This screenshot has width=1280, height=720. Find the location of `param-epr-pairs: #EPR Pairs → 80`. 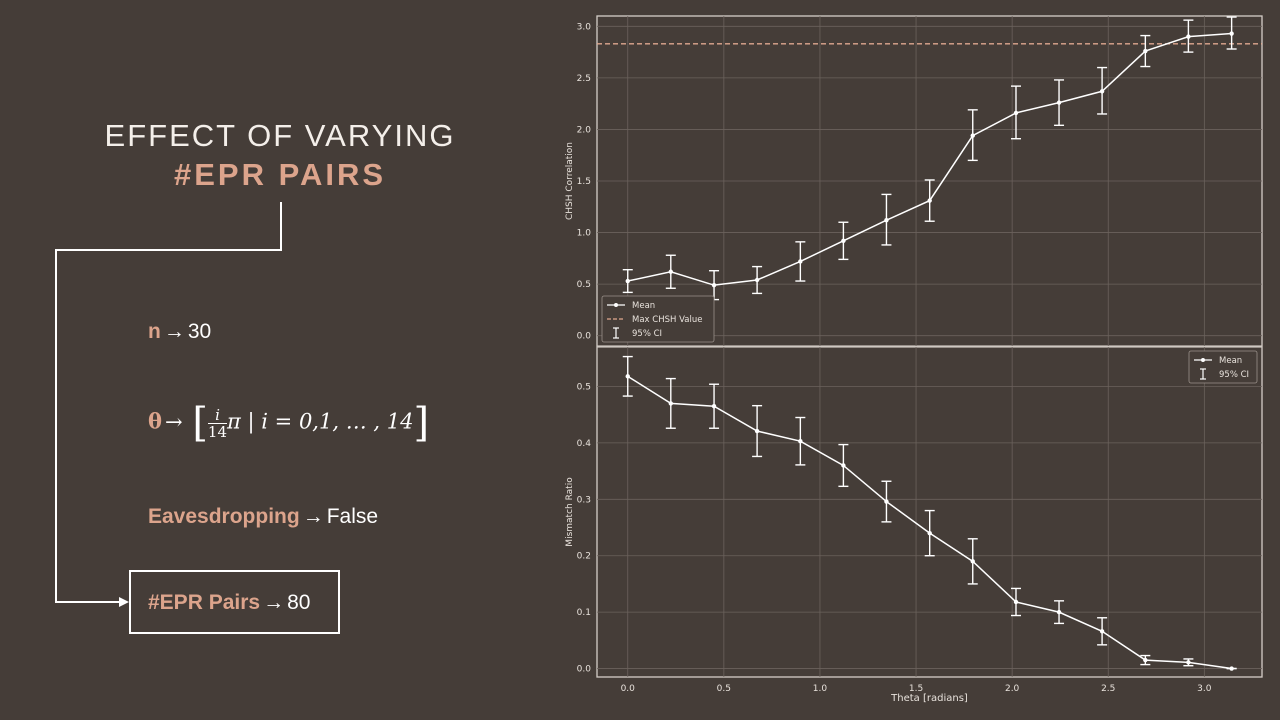

param-epr-pairs: #EPR Pairs → 80 is located at coordinates (229, 603).